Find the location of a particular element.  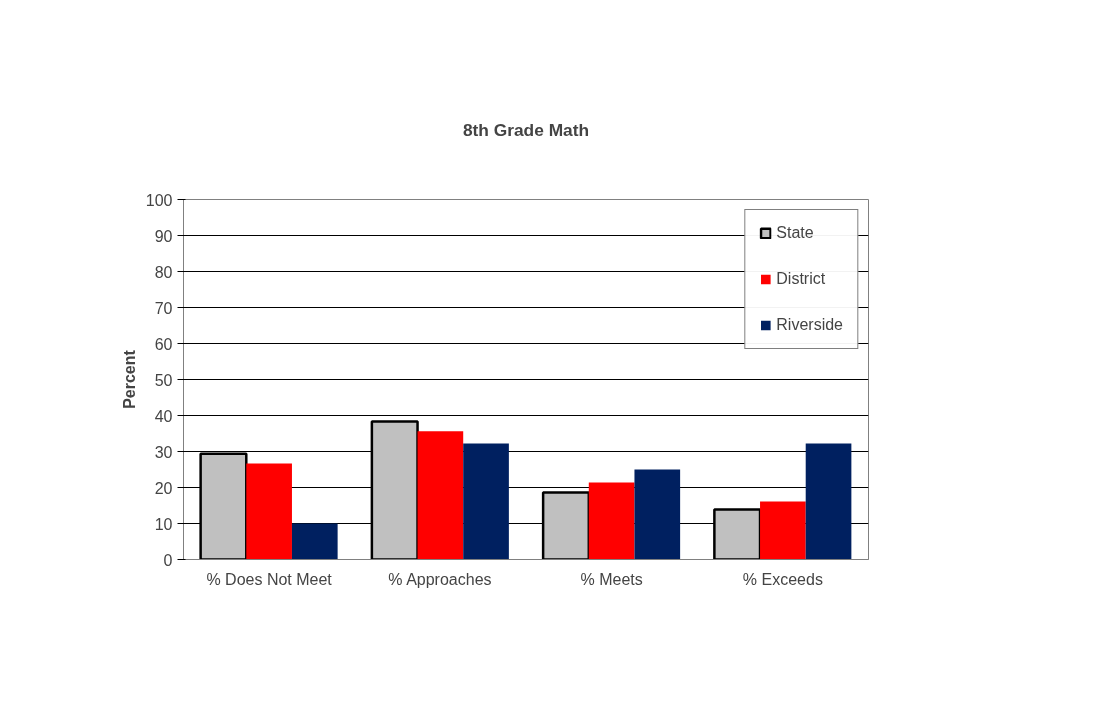

y-tick-label: 10 is located at coordinates (163, 524).